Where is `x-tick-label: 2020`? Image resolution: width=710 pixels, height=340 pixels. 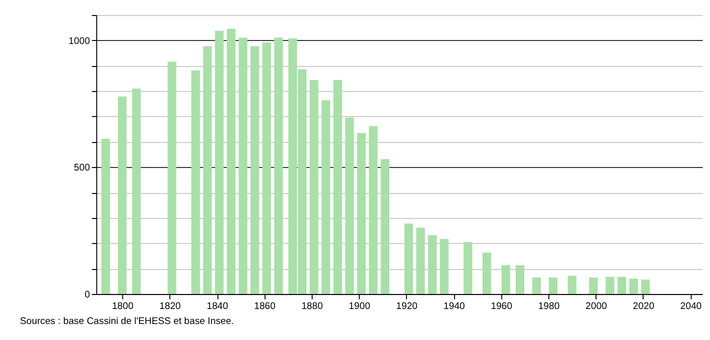 x-tick-label: 2020 is located at coordinates (643, 306).